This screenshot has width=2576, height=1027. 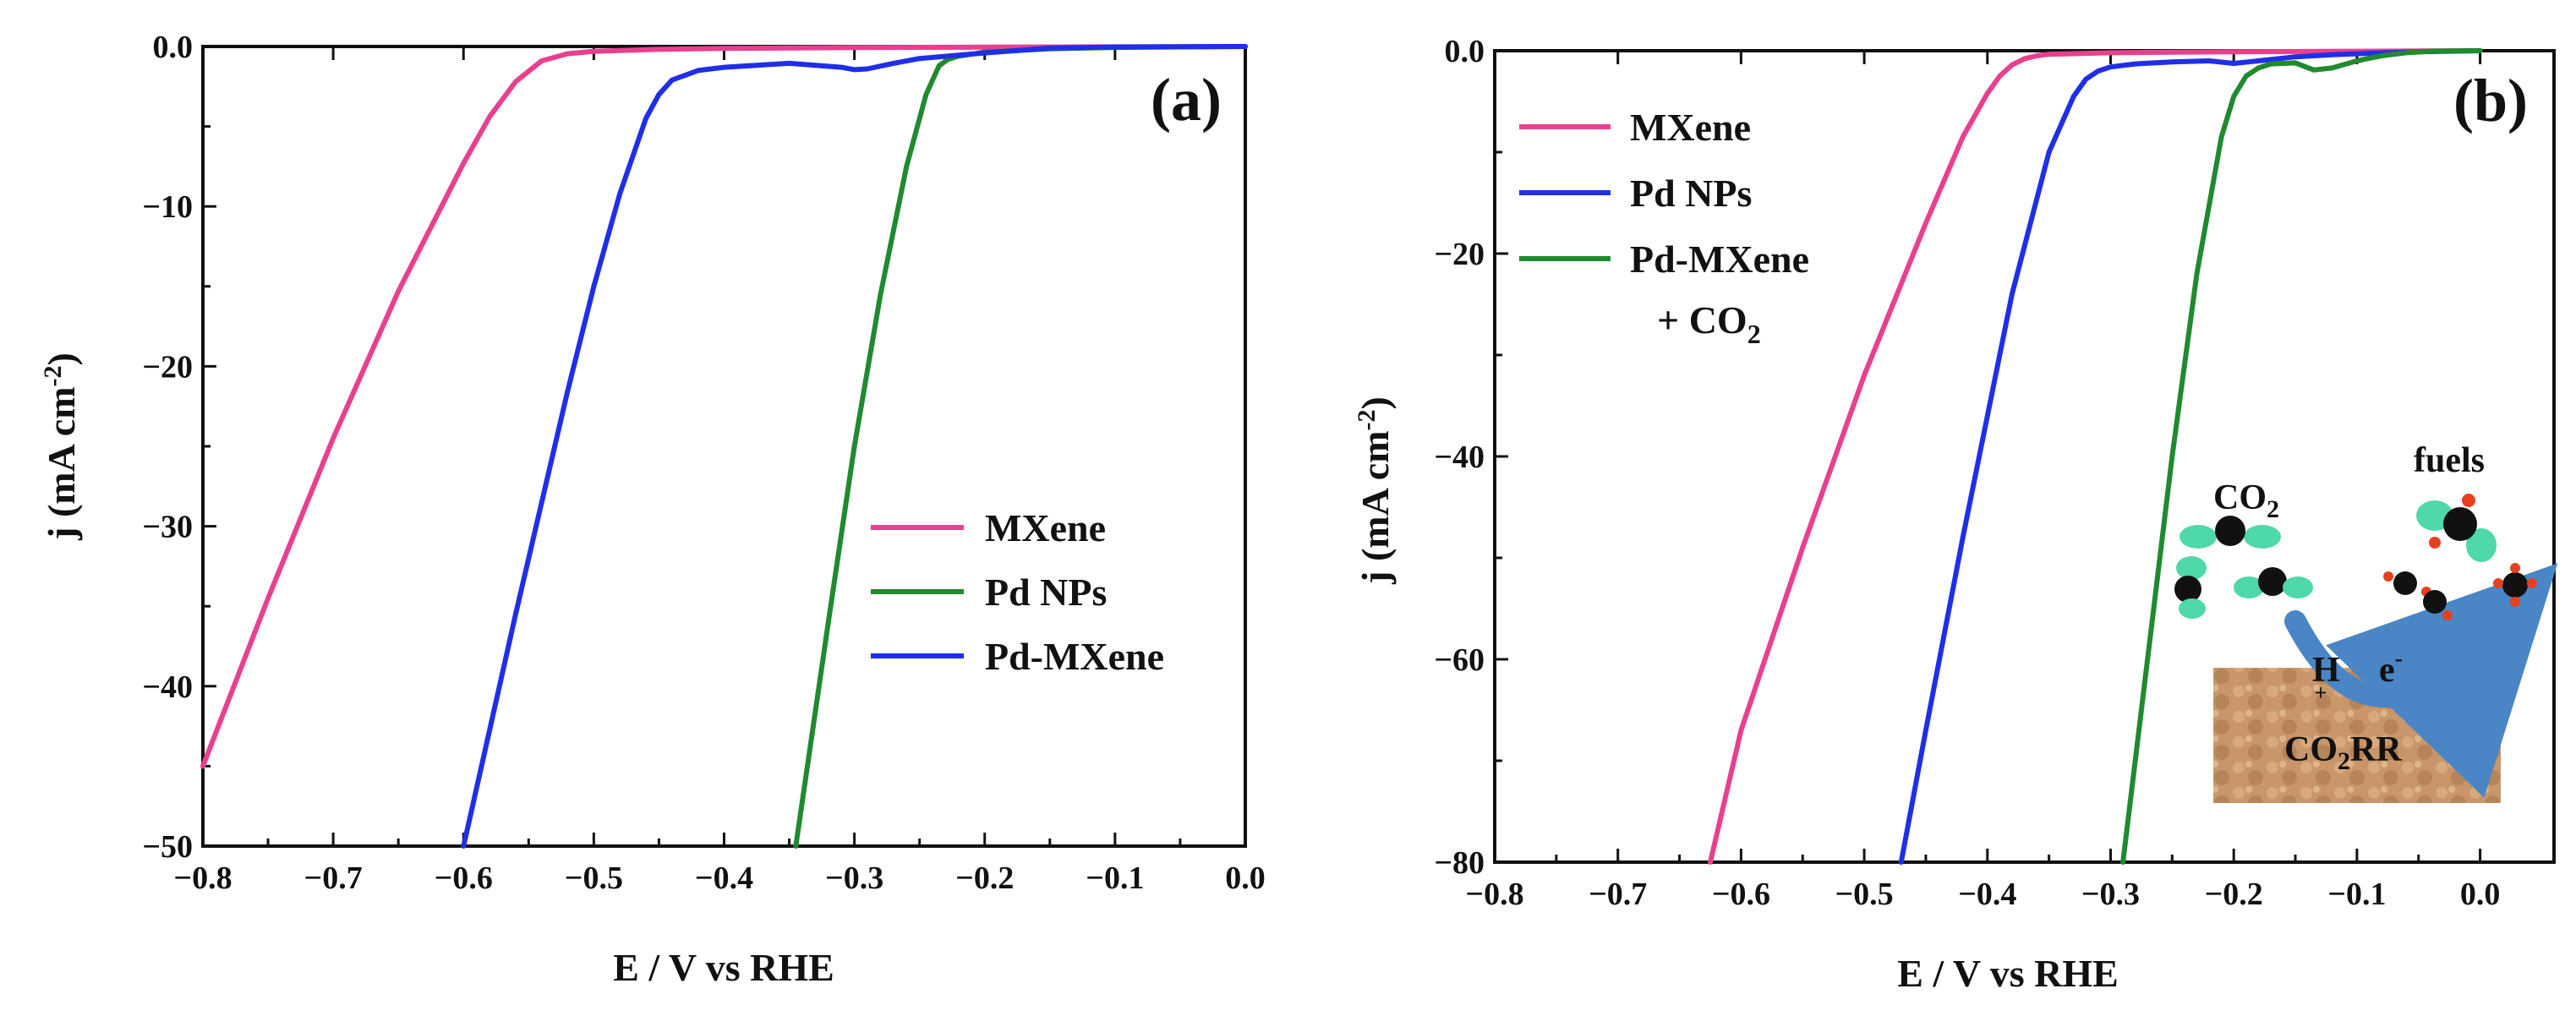 I want to click on inset-electron-sup: -, so click(x=2399, y=659).